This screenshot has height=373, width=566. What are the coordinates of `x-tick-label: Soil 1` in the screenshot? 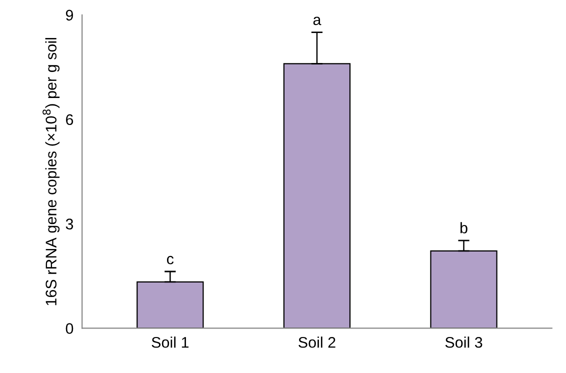 It's located at (170, 342).